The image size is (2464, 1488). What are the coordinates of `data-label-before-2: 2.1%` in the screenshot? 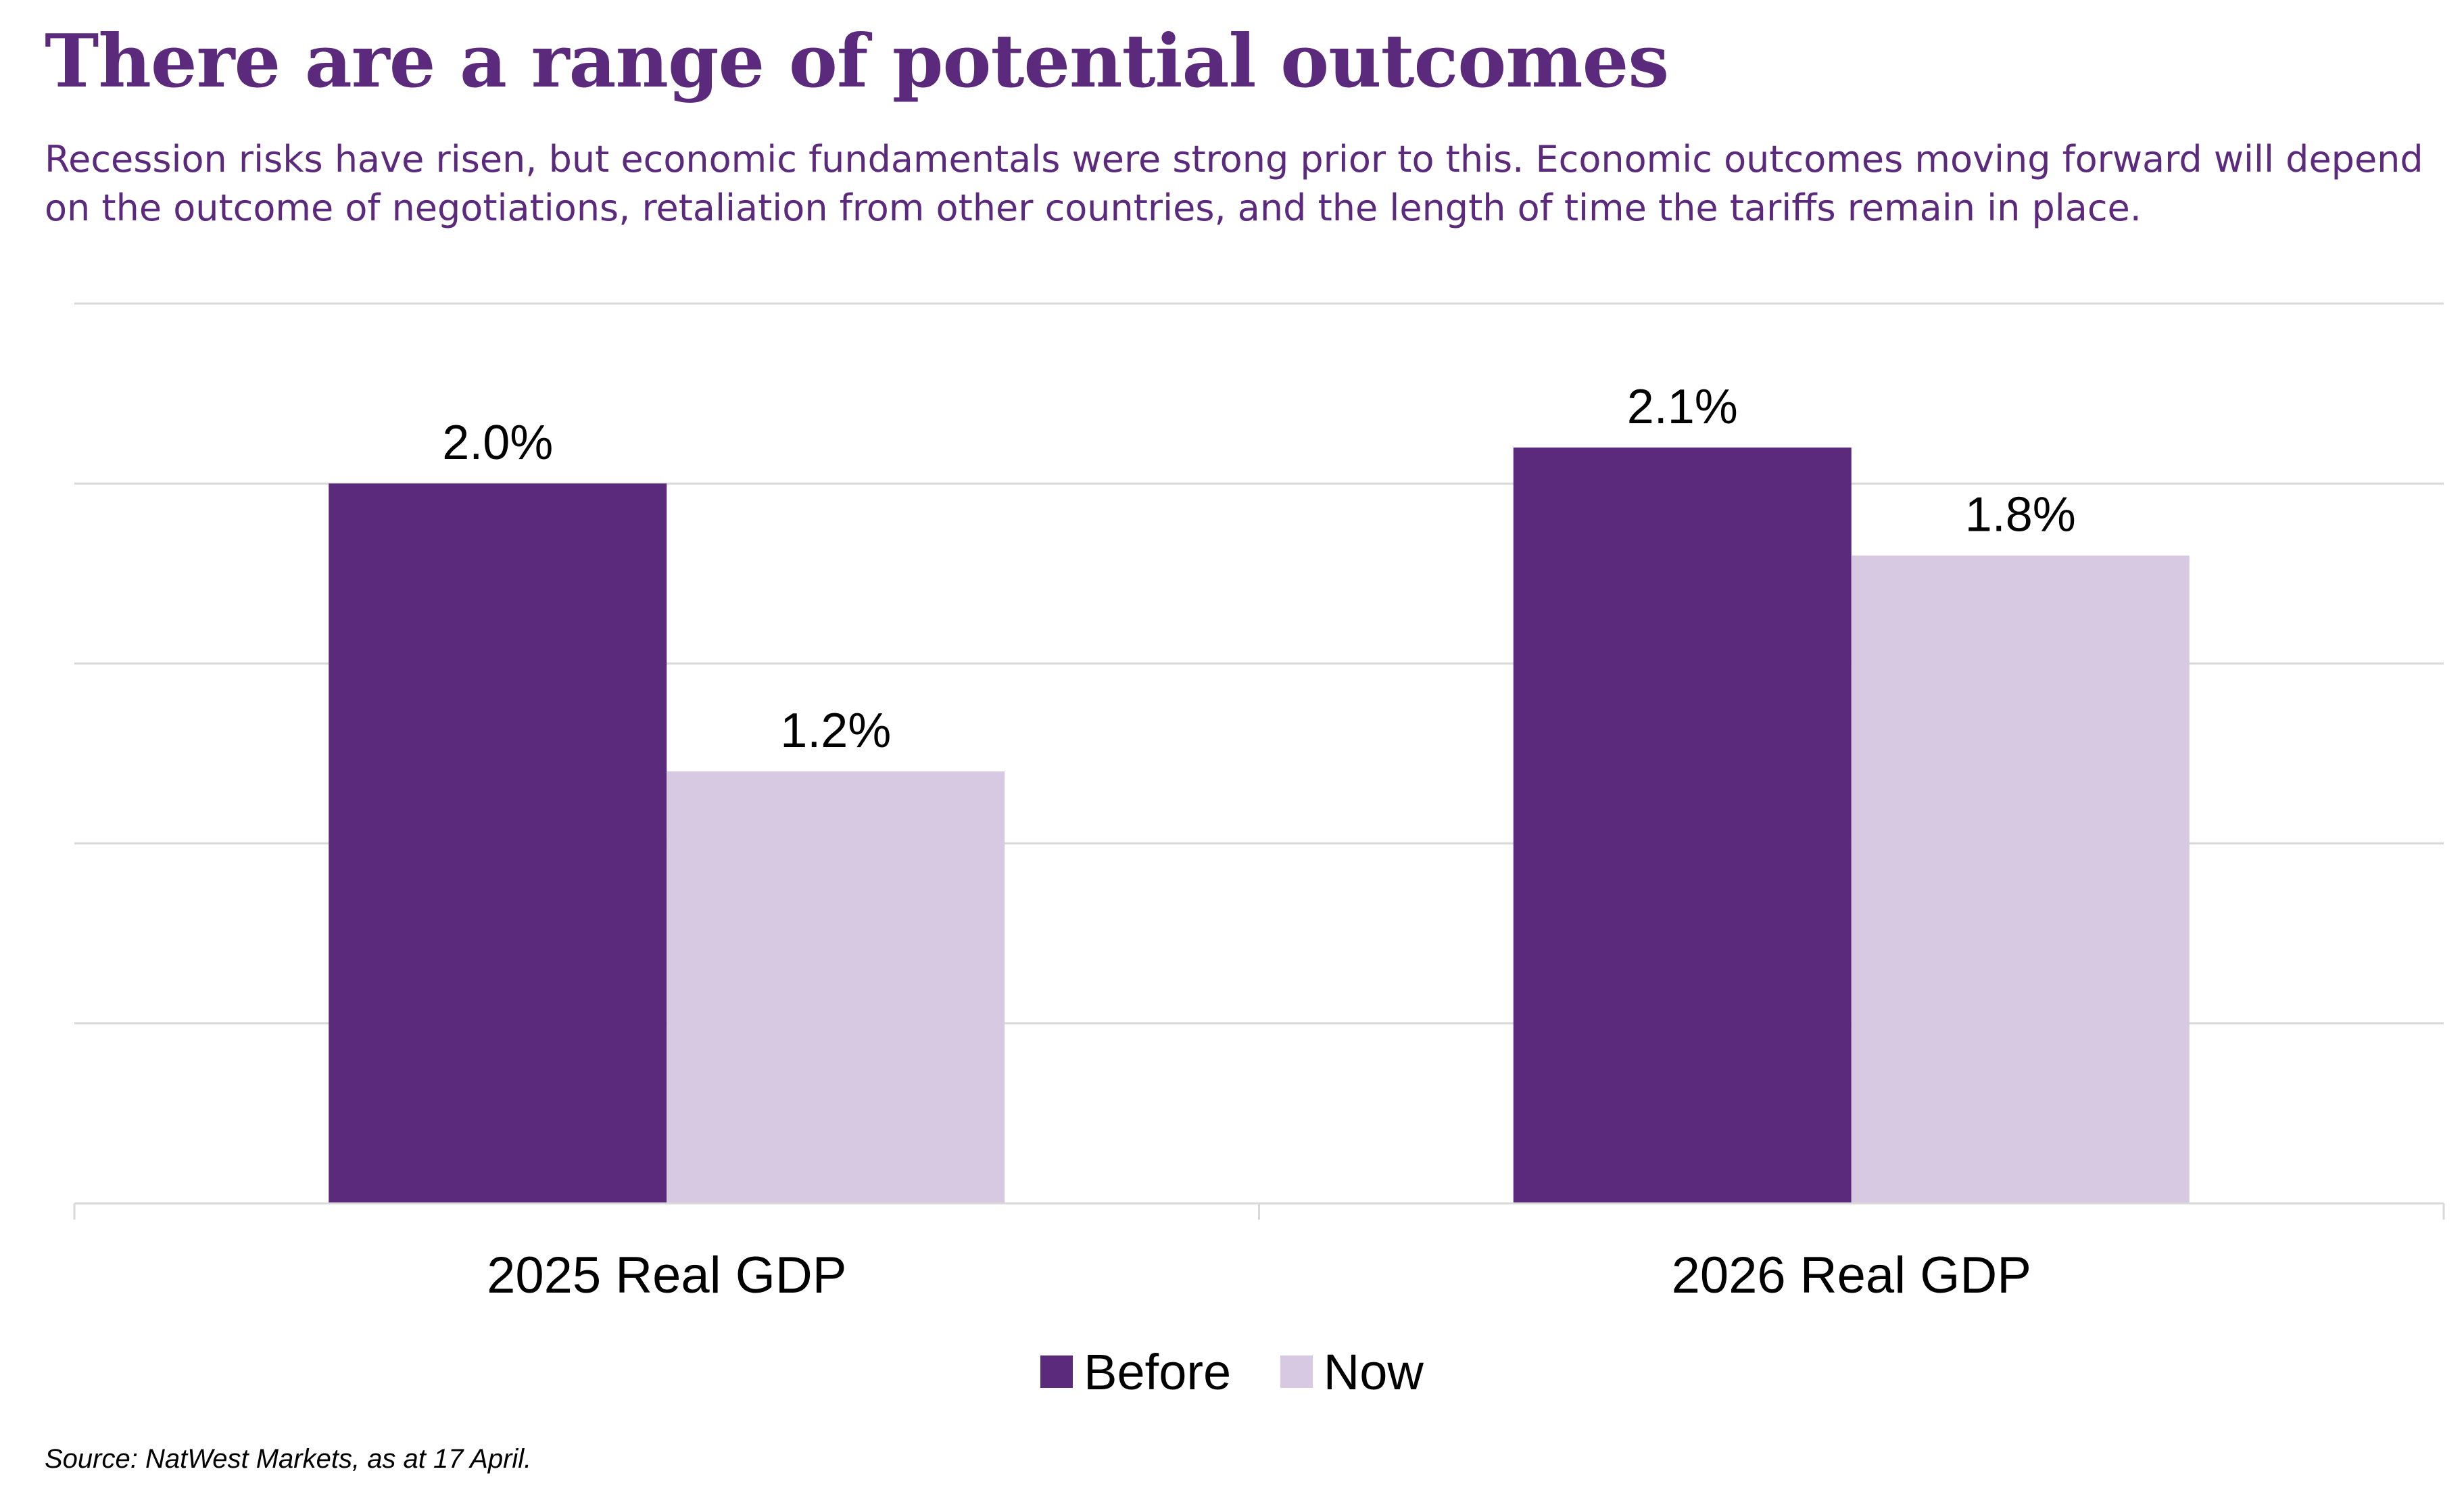 It's located at (1682, 407).